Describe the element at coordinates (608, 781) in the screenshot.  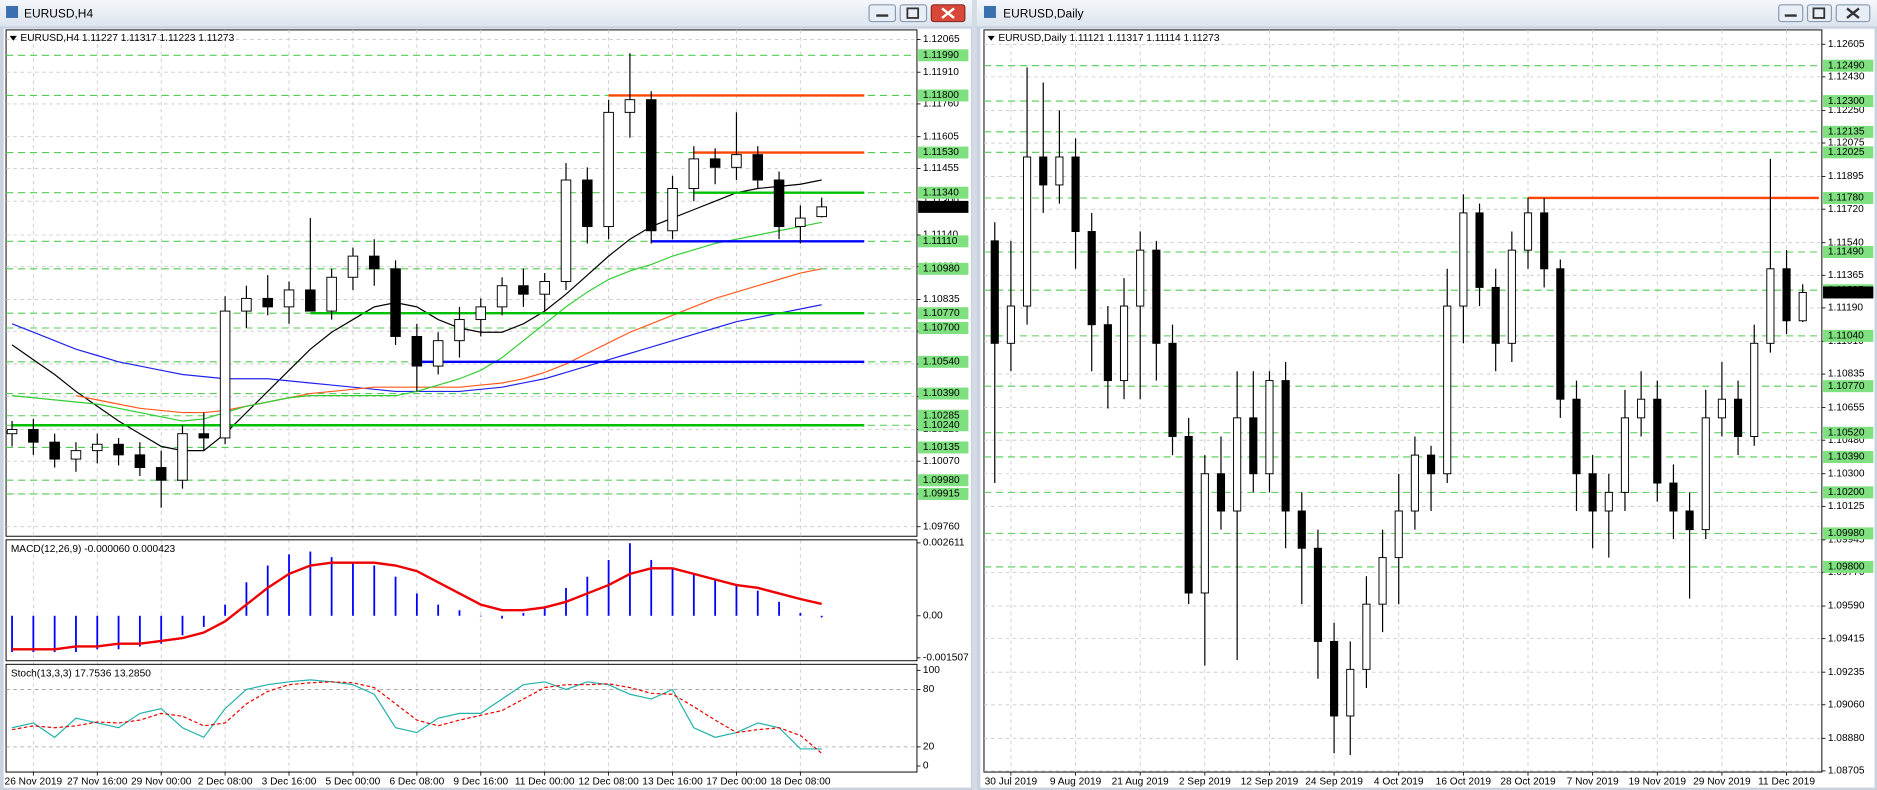
I see `time-label: 12 Dec 08:00` at that location.